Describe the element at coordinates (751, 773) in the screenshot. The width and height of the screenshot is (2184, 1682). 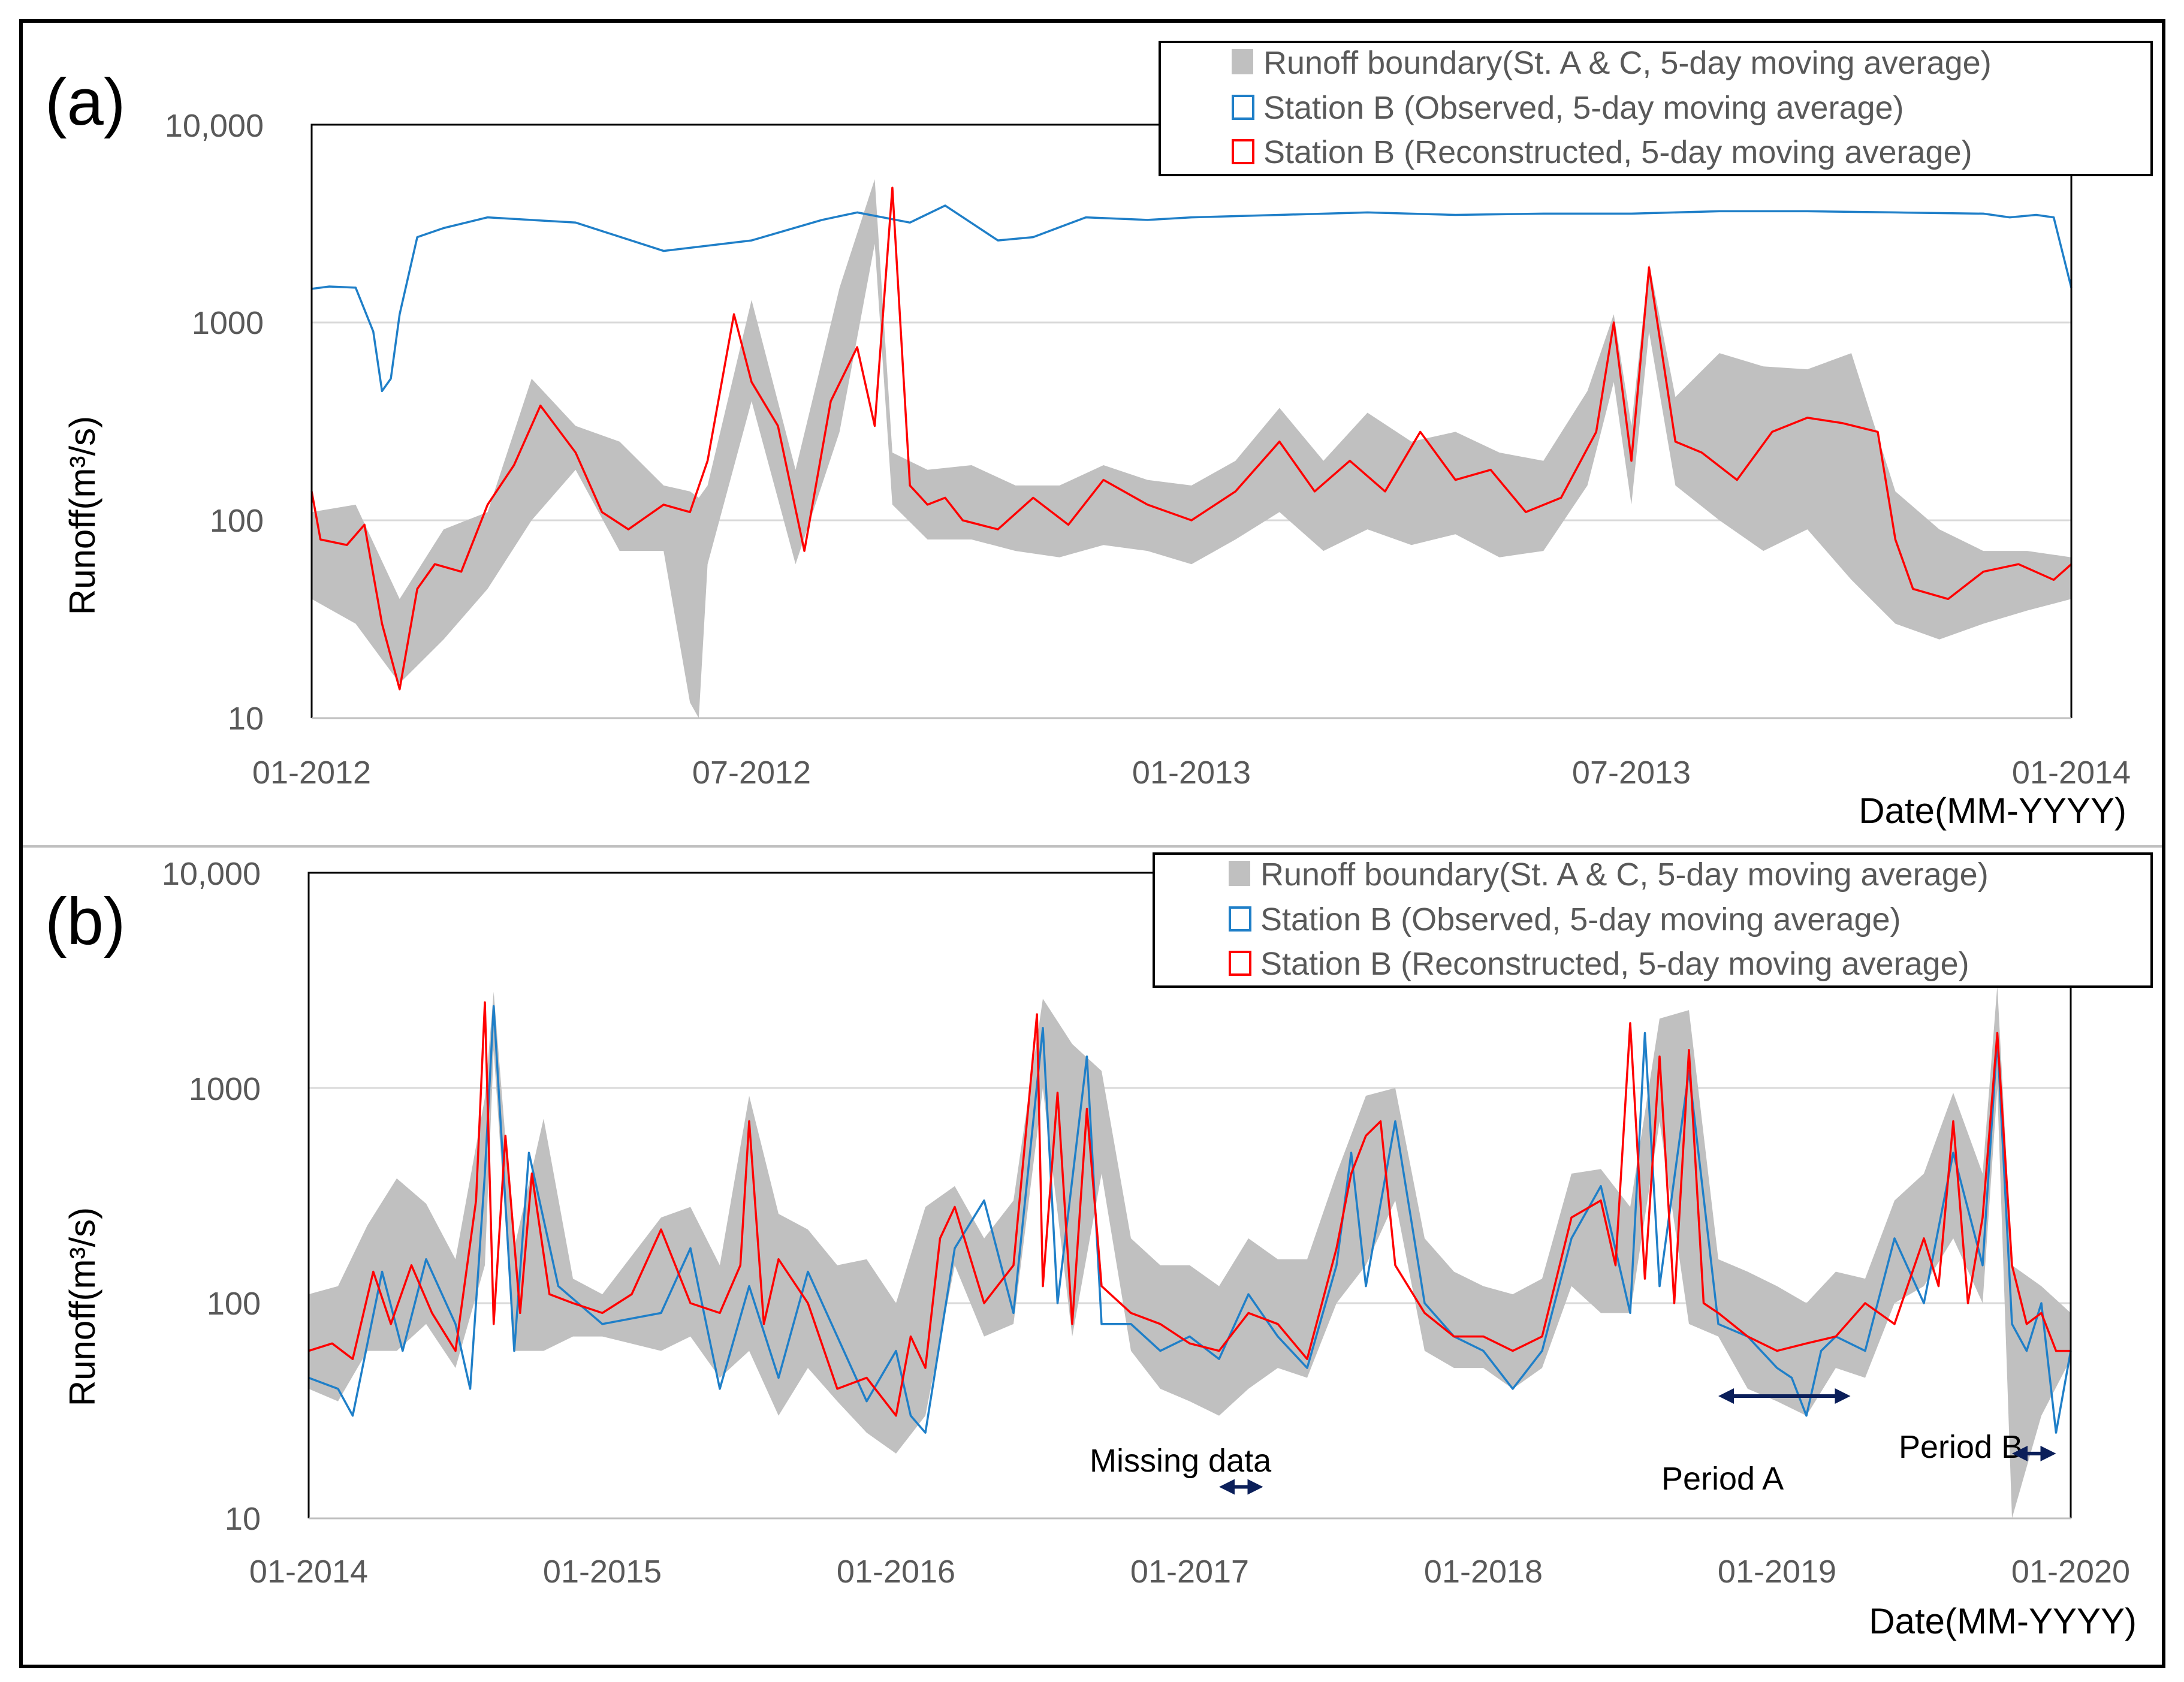
I see `x-tick-label: 07-2012` at that location.